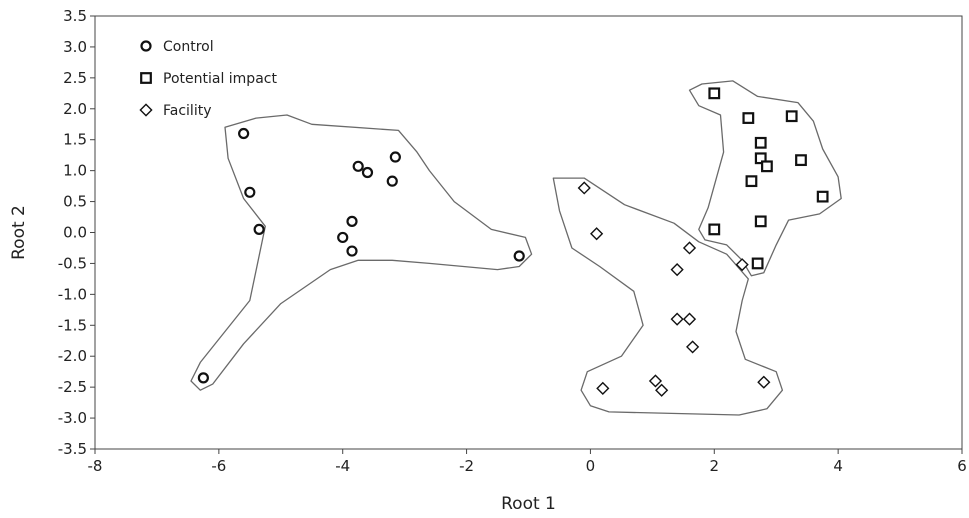 This screenshot has height=518, width=969. Describe the element at coordinates (466, 466) in the screenshot. I see `x-tick-label: -2` at that location.